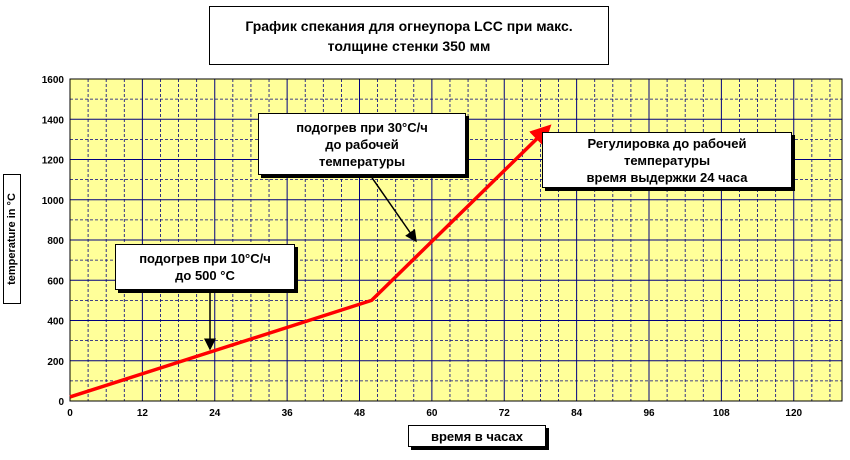 Image resolution: width=850 pixels, height=460 pixels. I want to click on y-tick-label: 600, so click(55, 281).